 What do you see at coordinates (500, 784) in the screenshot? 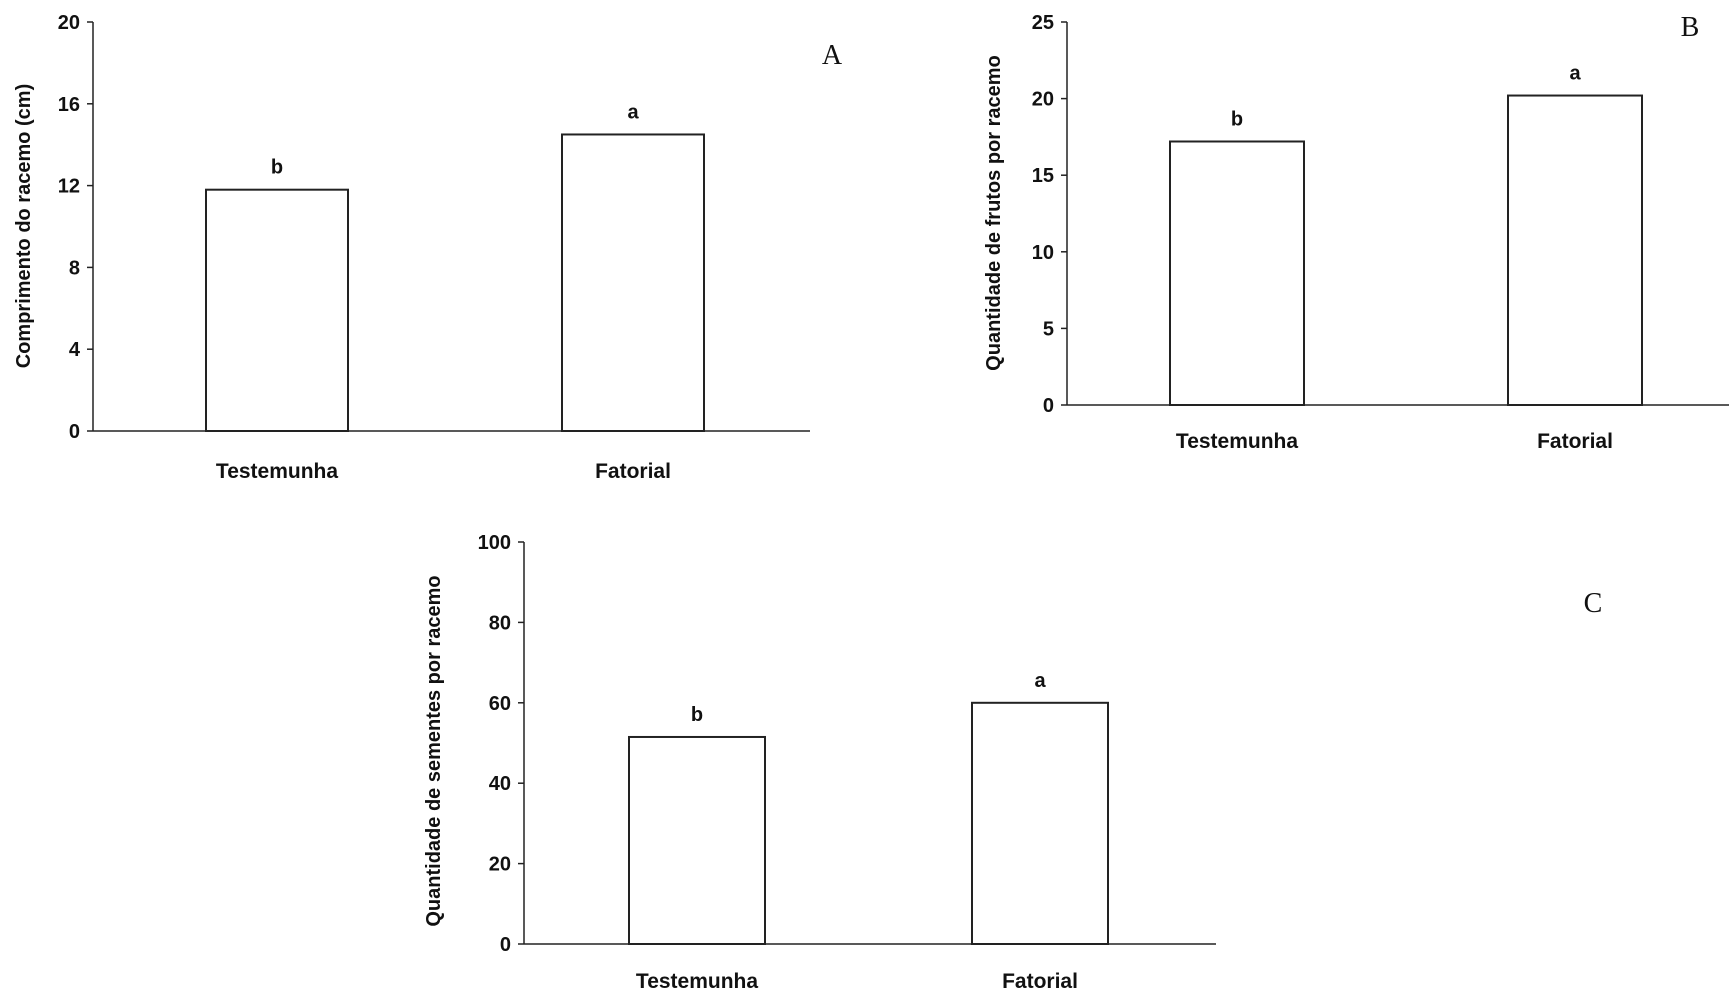
I see `y-tick-label: 40` at bounding box center [500, 784].